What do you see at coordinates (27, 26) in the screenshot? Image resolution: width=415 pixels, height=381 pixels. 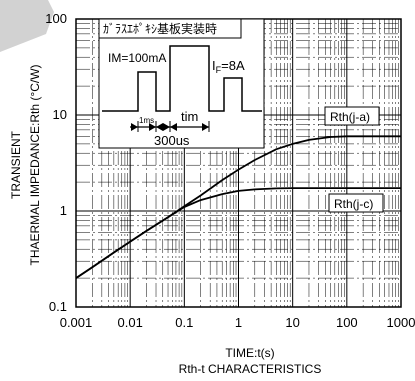 I see `corner-shape` at bounding box center [27, 26].